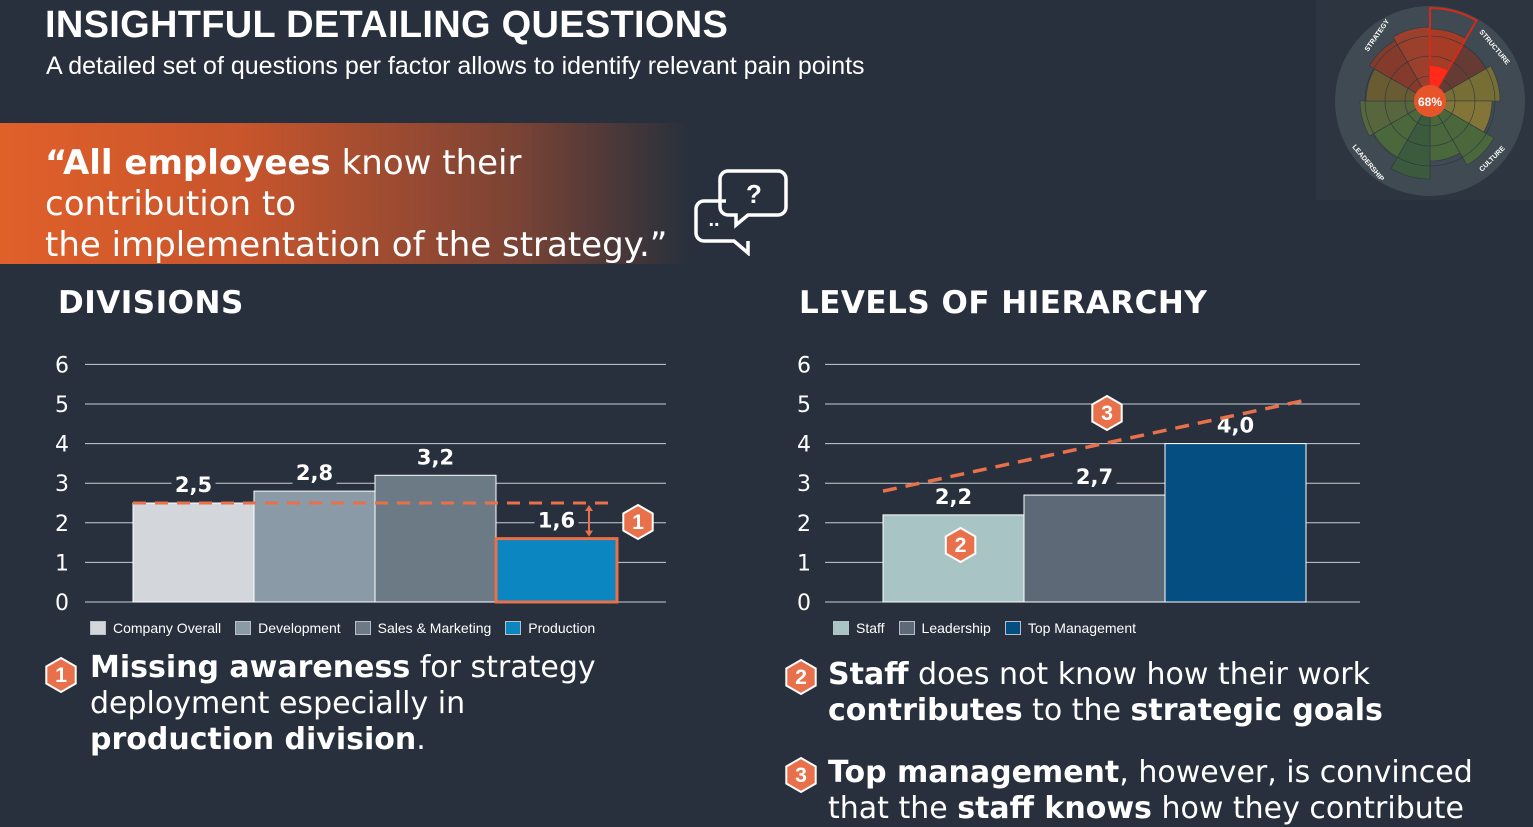 The width and height of the screenshot is (1533, 827). Describe the element at coordinates (434, 628) in the screenshot. I see `legend-label: Sales & Marketing` at that location.